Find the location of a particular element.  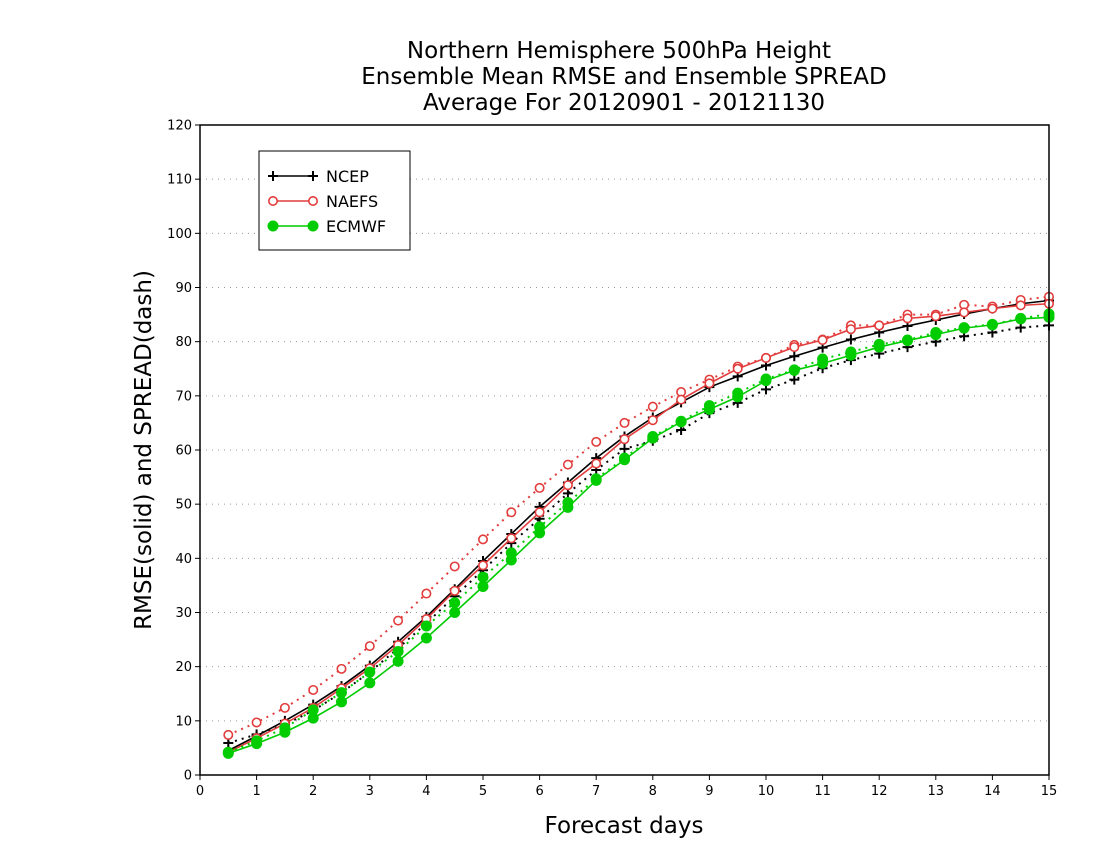

y-tick-label: 60 is located at coordinates (183, 451).